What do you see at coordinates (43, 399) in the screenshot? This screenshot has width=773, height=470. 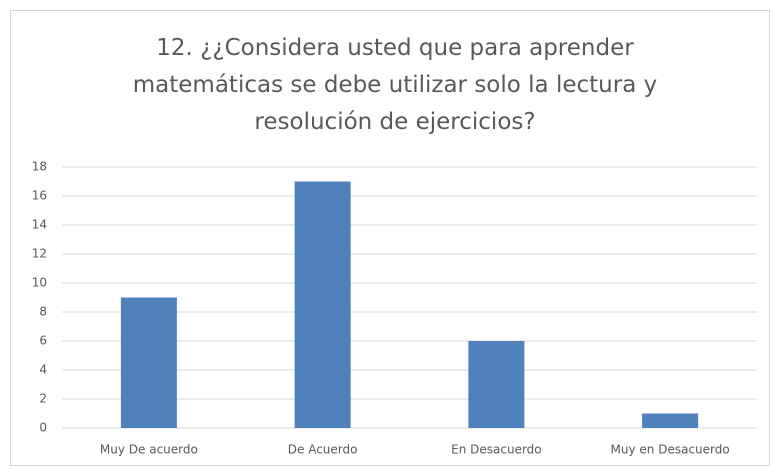 I see `y-tick-label: 2` at bounding box center [43, 399].